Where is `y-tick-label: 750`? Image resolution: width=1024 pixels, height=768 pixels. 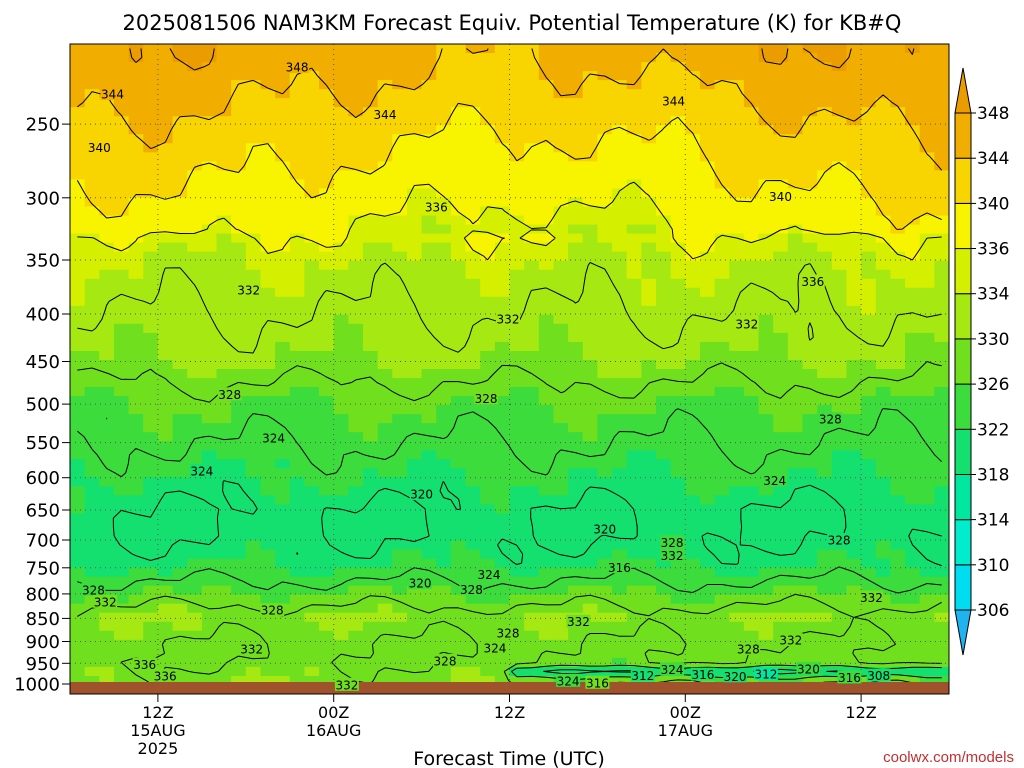 y-tick-label: 750 is located at coordinates (43, 568).